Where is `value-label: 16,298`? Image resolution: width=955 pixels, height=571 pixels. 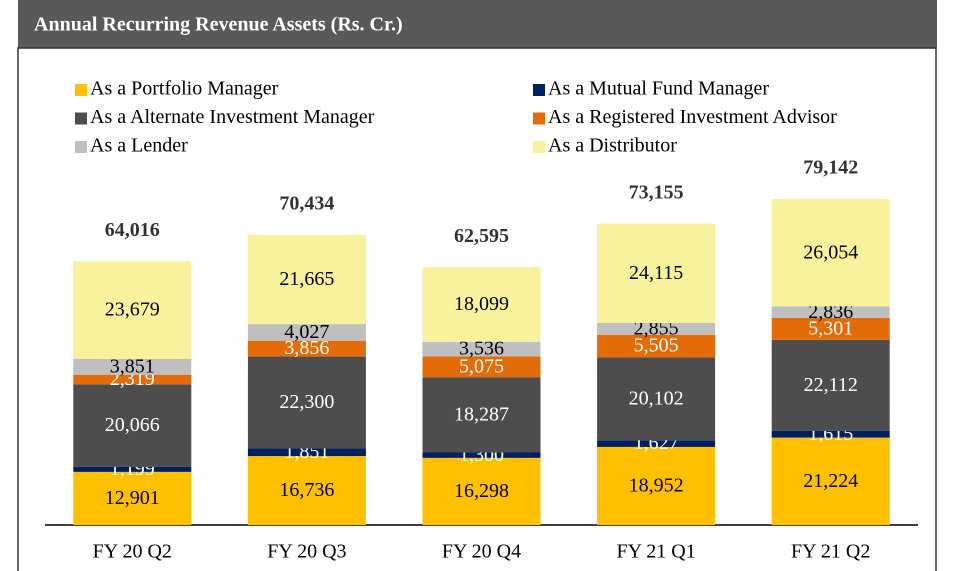
value-label: 16,298 is located at coordinates (481, 491).